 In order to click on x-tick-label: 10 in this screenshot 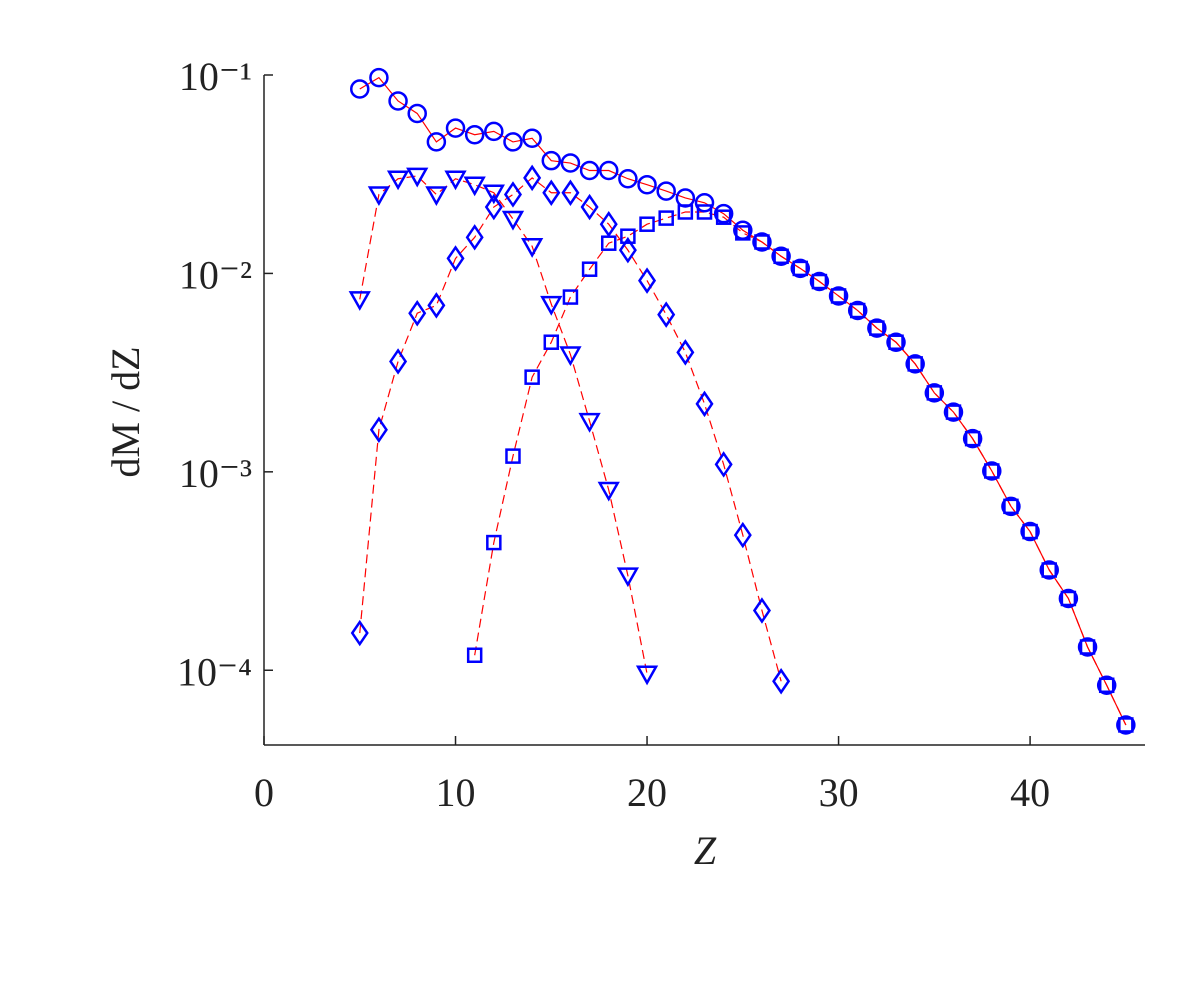, I will do `click(456, 792)`.